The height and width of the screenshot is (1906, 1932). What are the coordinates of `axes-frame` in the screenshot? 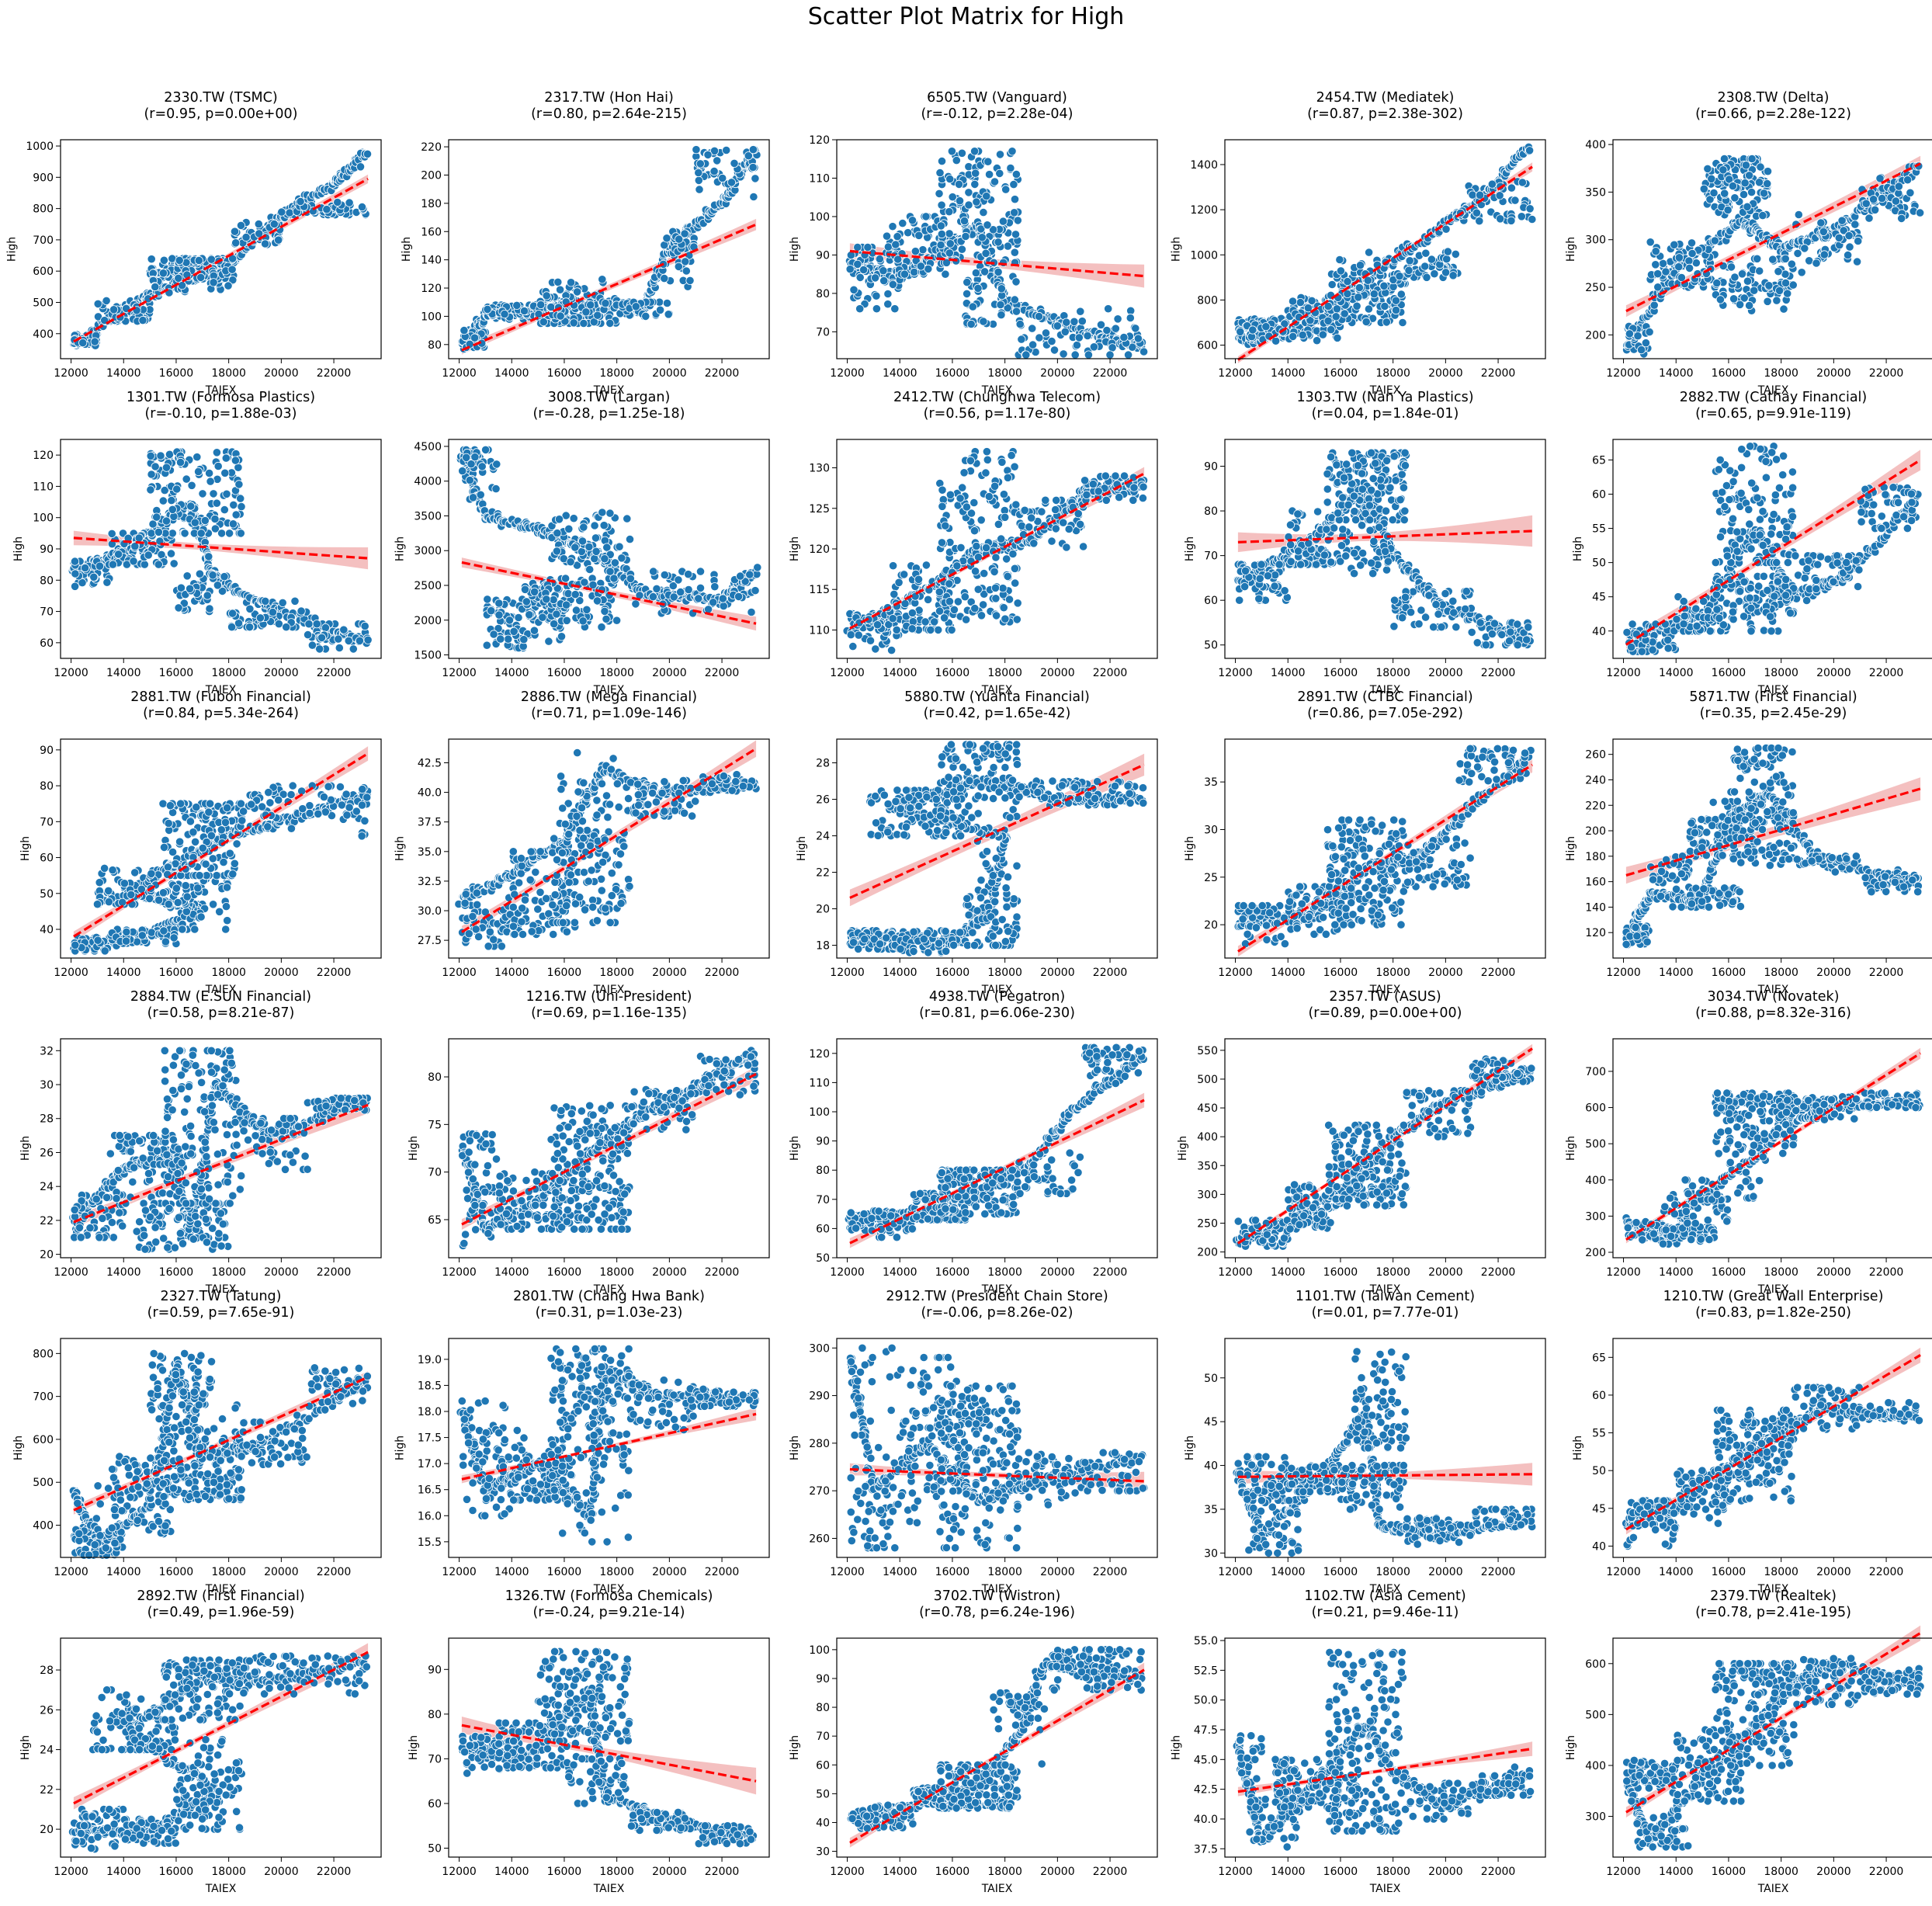 It's located at (609, 549).